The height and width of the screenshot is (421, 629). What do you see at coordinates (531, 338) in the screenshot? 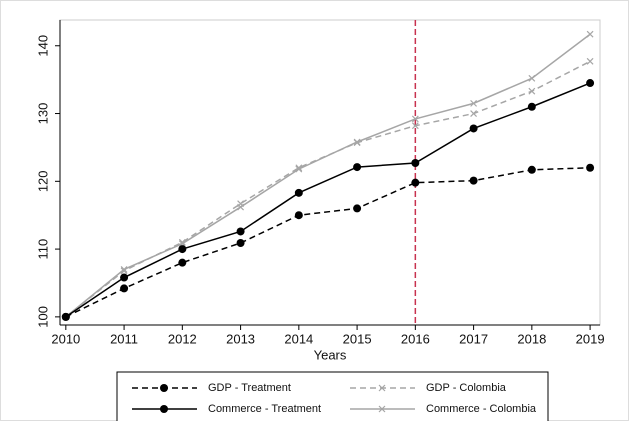
I see `x-tick-label: 2018` at bounding box center [531, 338].